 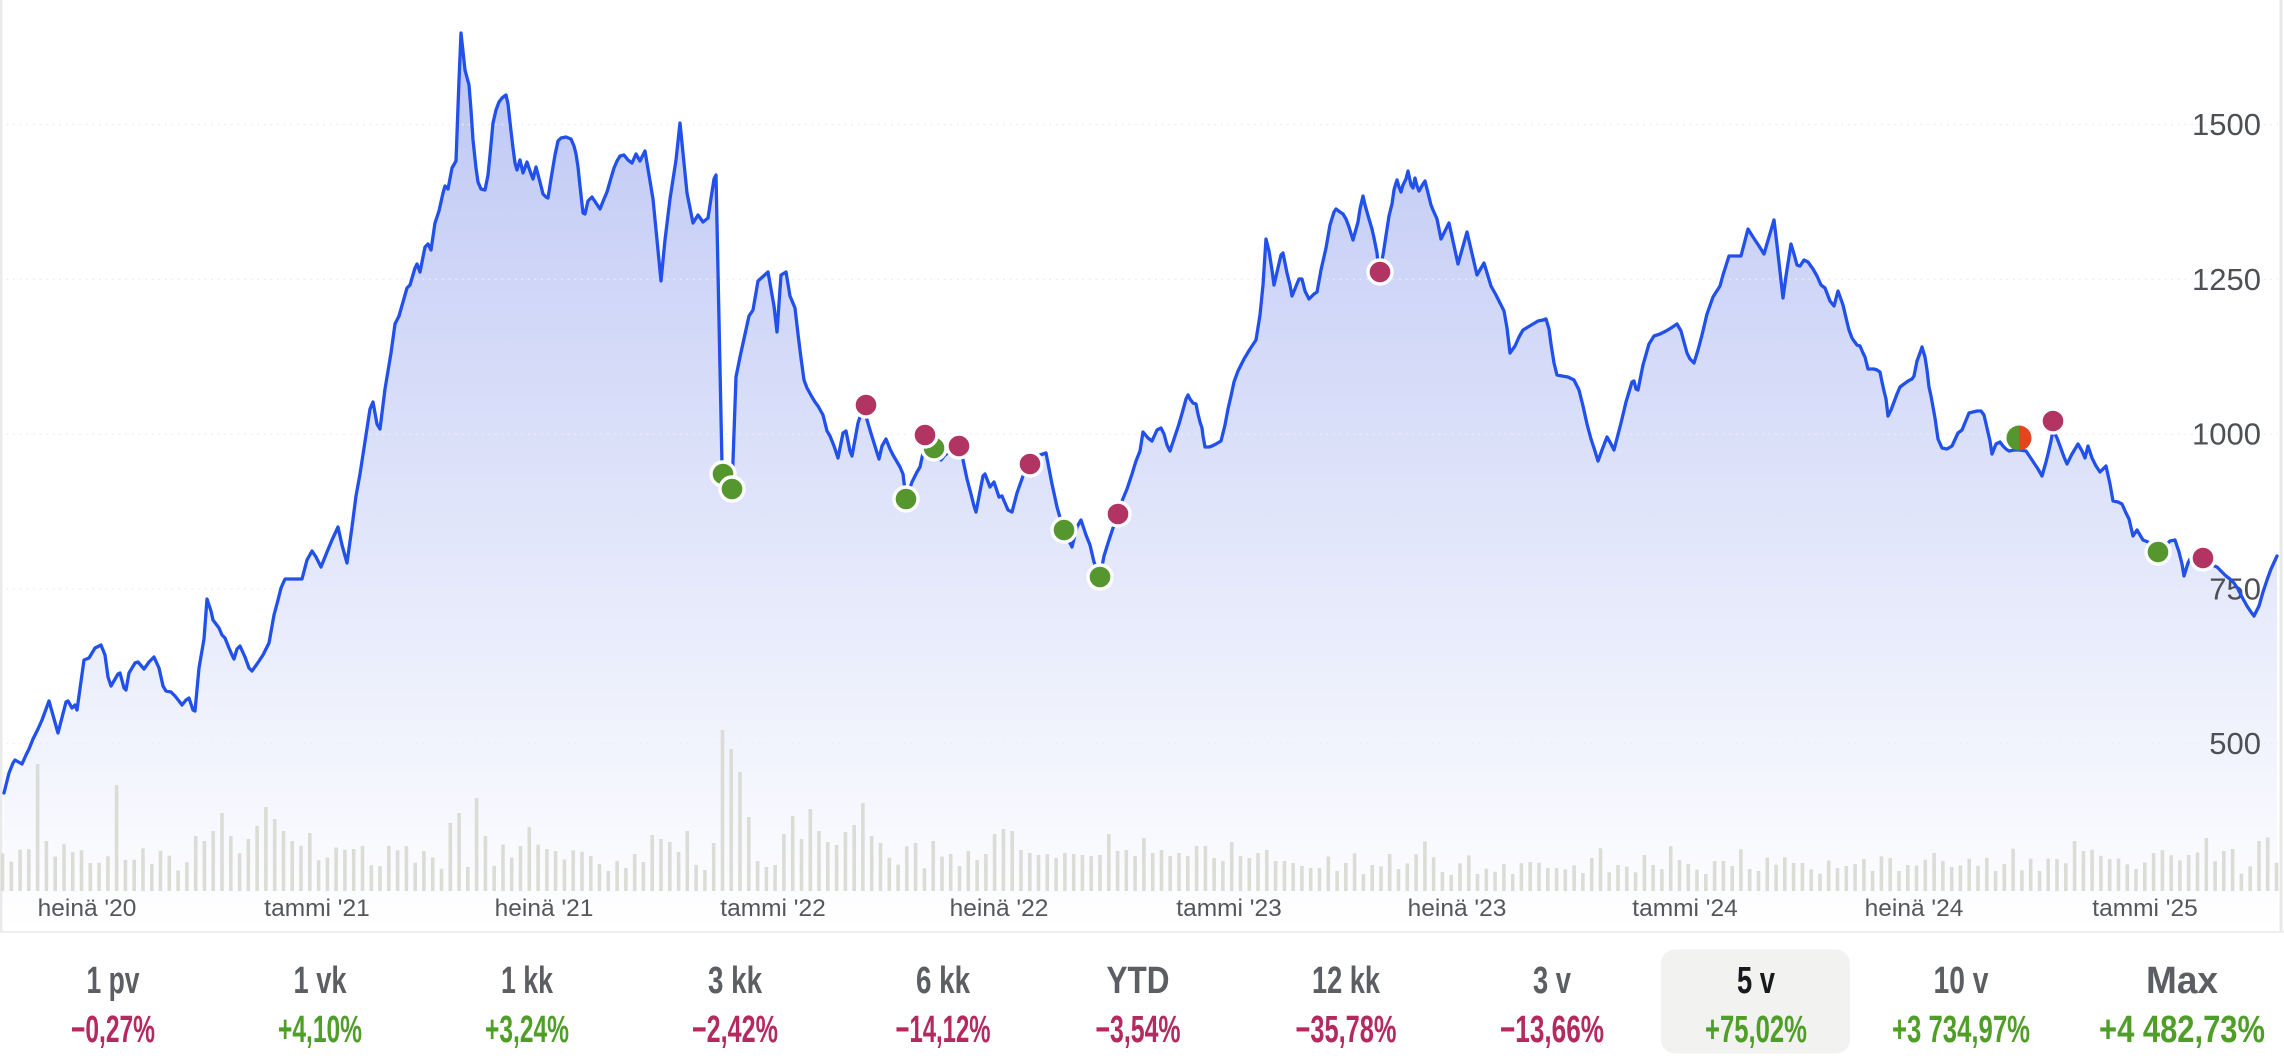 What do you see at coordinates (113, 981) in the screenshot?
I see `svg-text: 1 pv` at bounding box center [113, 981].